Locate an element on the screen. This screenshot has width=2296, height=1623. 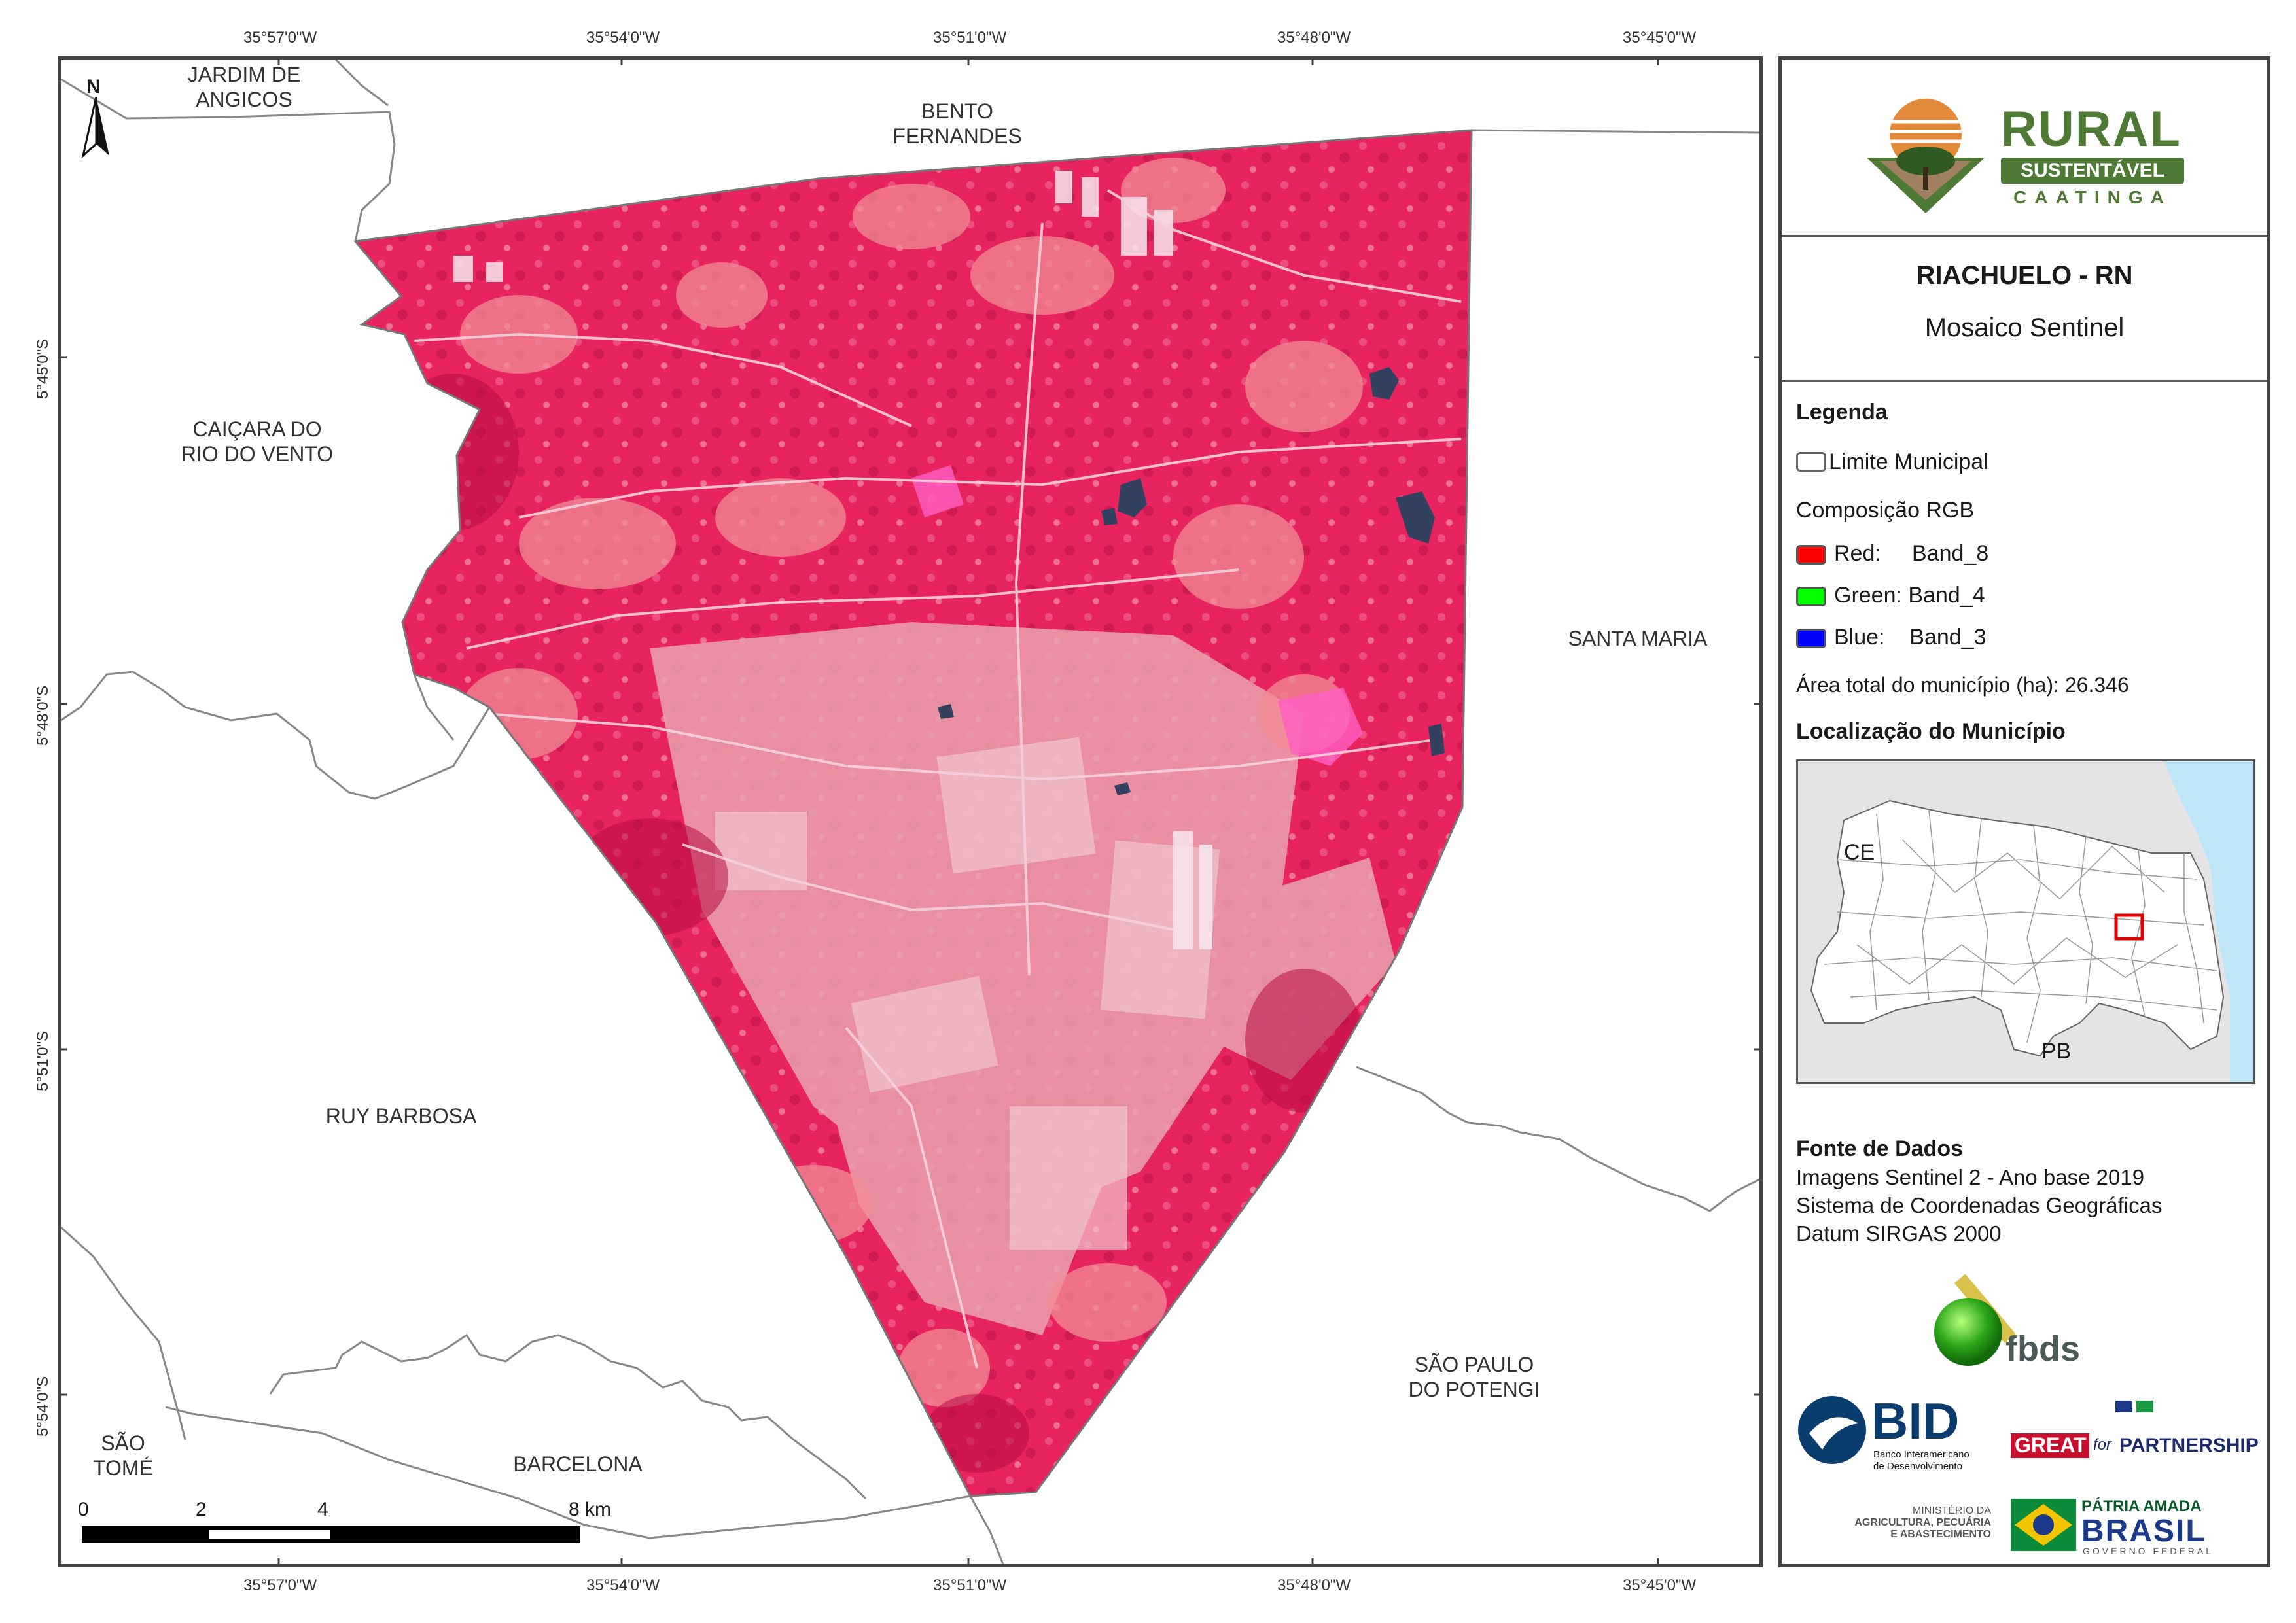
patria-amada-brasil-logo: PÁTRIA AMADA BRASIL GOVERNO FEDERAL is located at coordinates (2119, 1527).